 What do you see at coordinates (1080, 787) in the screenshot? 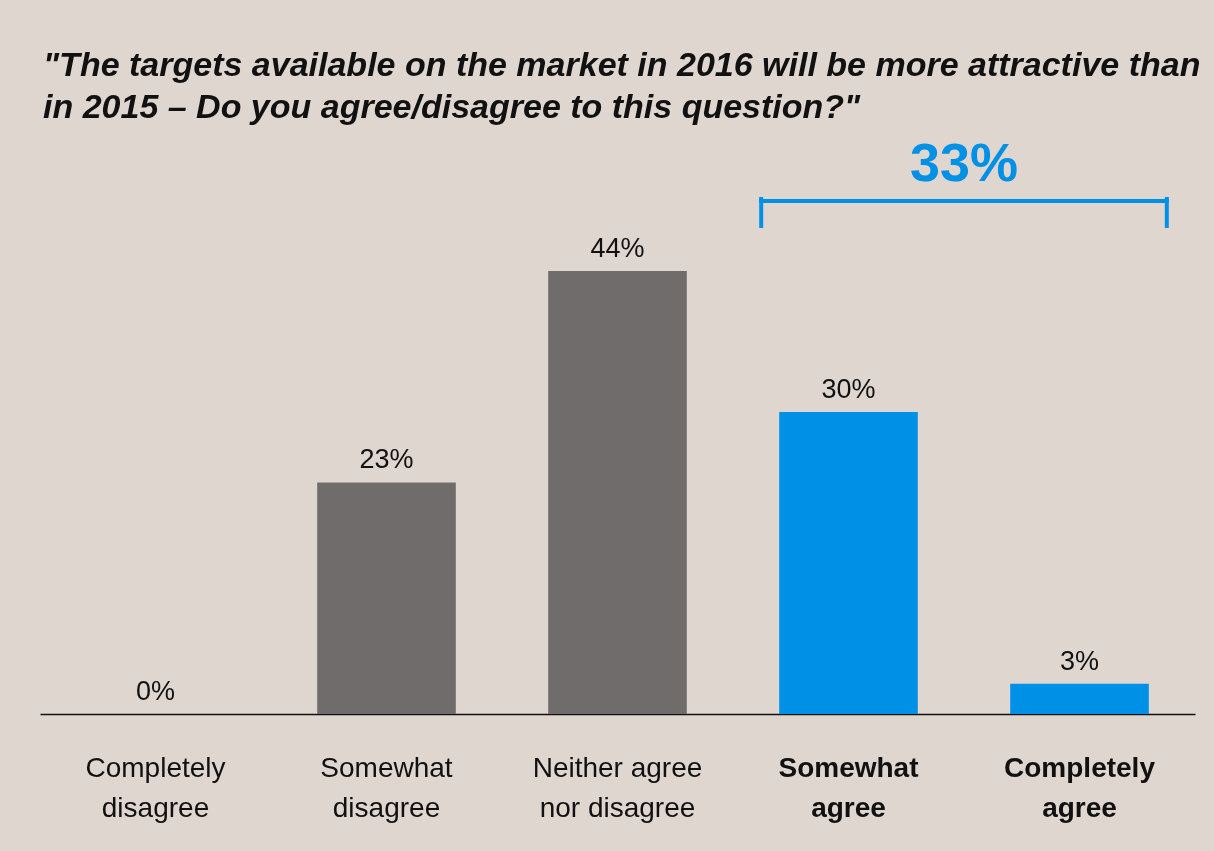
I see `x-tick-label: Completely agree` at bounding box center [1080, 787].